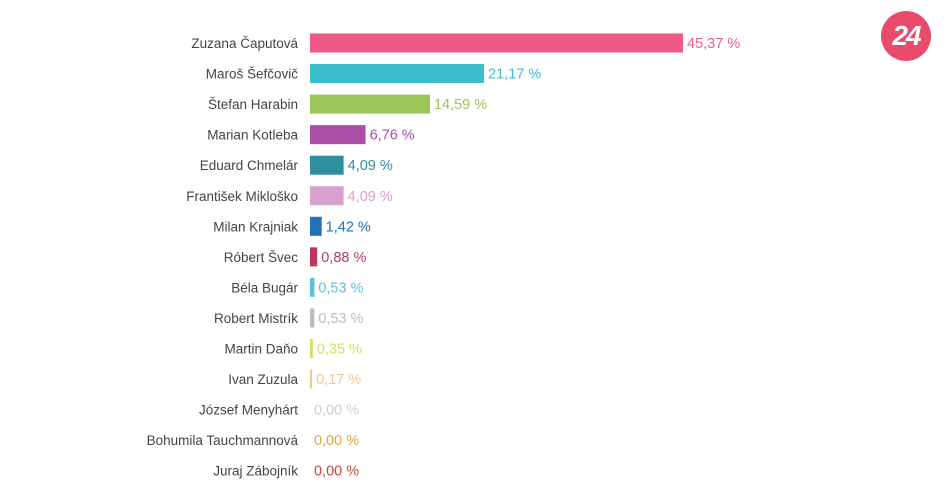 Image resolution: width=950 pixels, height=498 pixels. Describe the element at coordinates (248, 410) in the screenshot. I see `category-label: József Menyhárt` at that location.